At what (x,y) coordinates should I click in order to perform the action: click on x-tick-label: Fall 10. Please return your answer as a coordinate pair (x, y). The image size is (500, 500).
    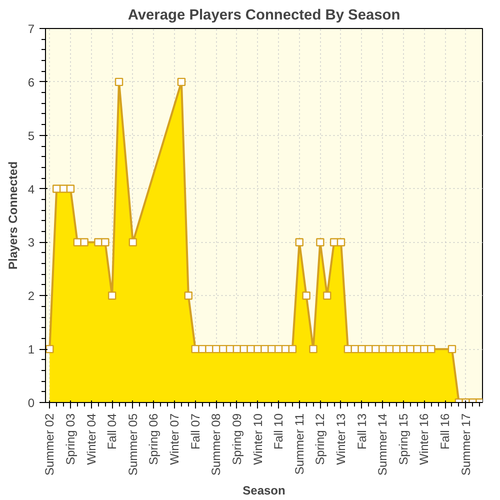
    Looking at the image, I should click on (279, 431).